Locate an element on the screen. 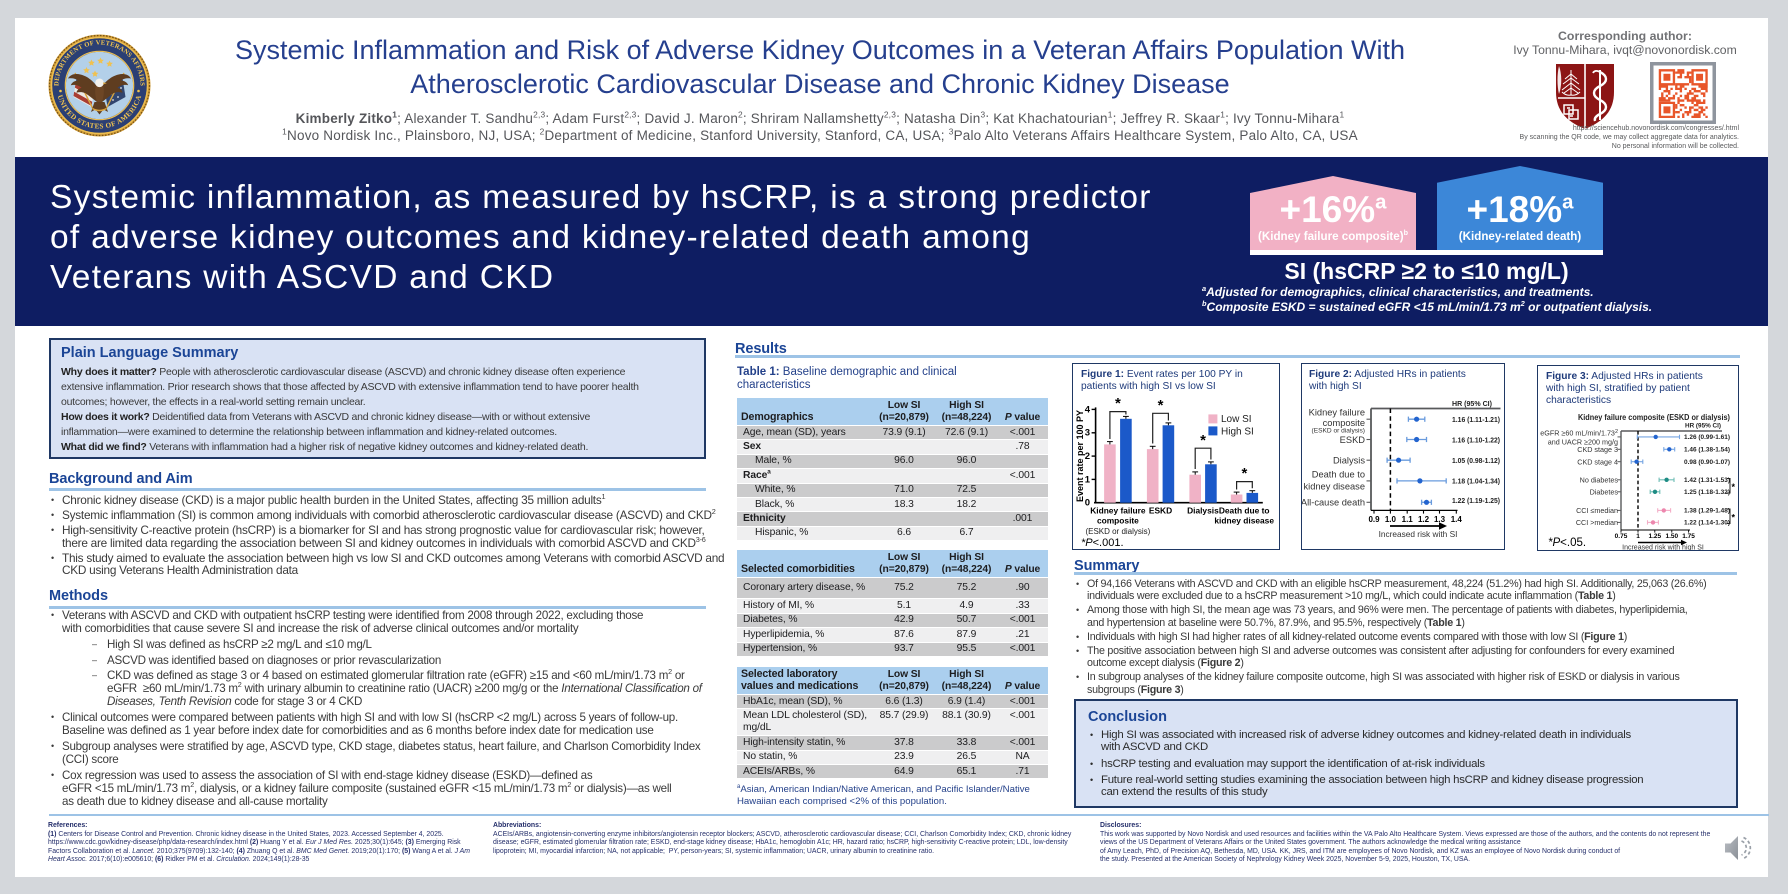 This screenshot has width=1788, height=894. svg-text: 1.1 is located at coordinates (1408, 519).